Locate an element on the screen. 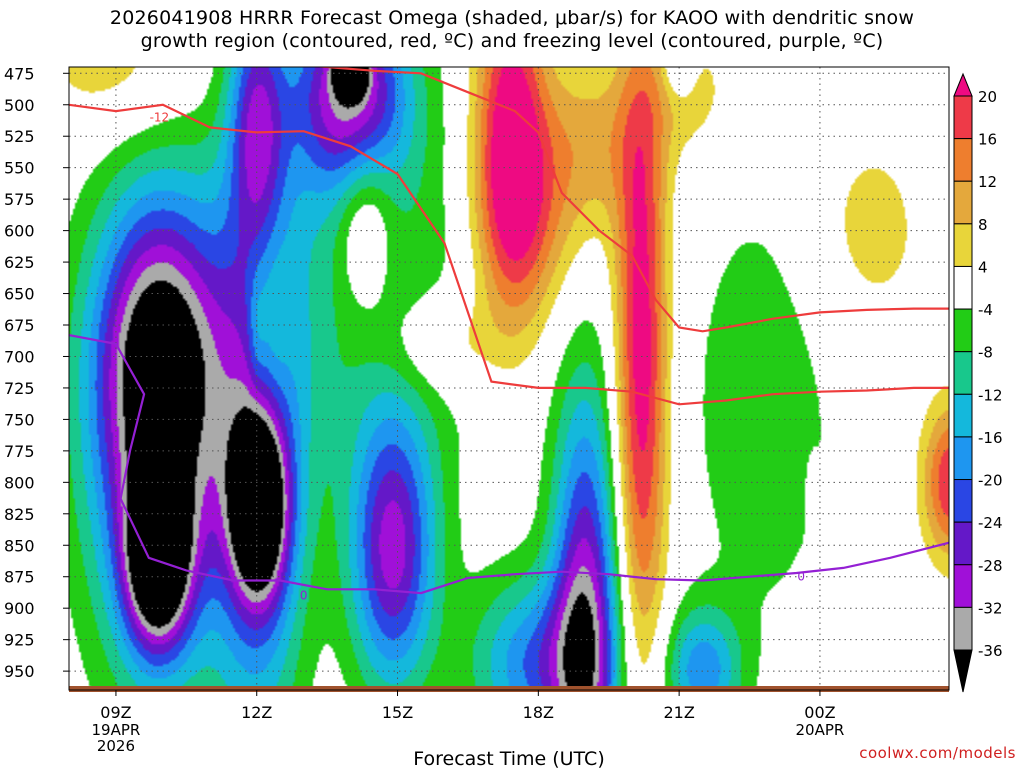 The width and height of the screenshot is (1024, 768). y-tick-label: 925 is located at coordinates (19, 640).